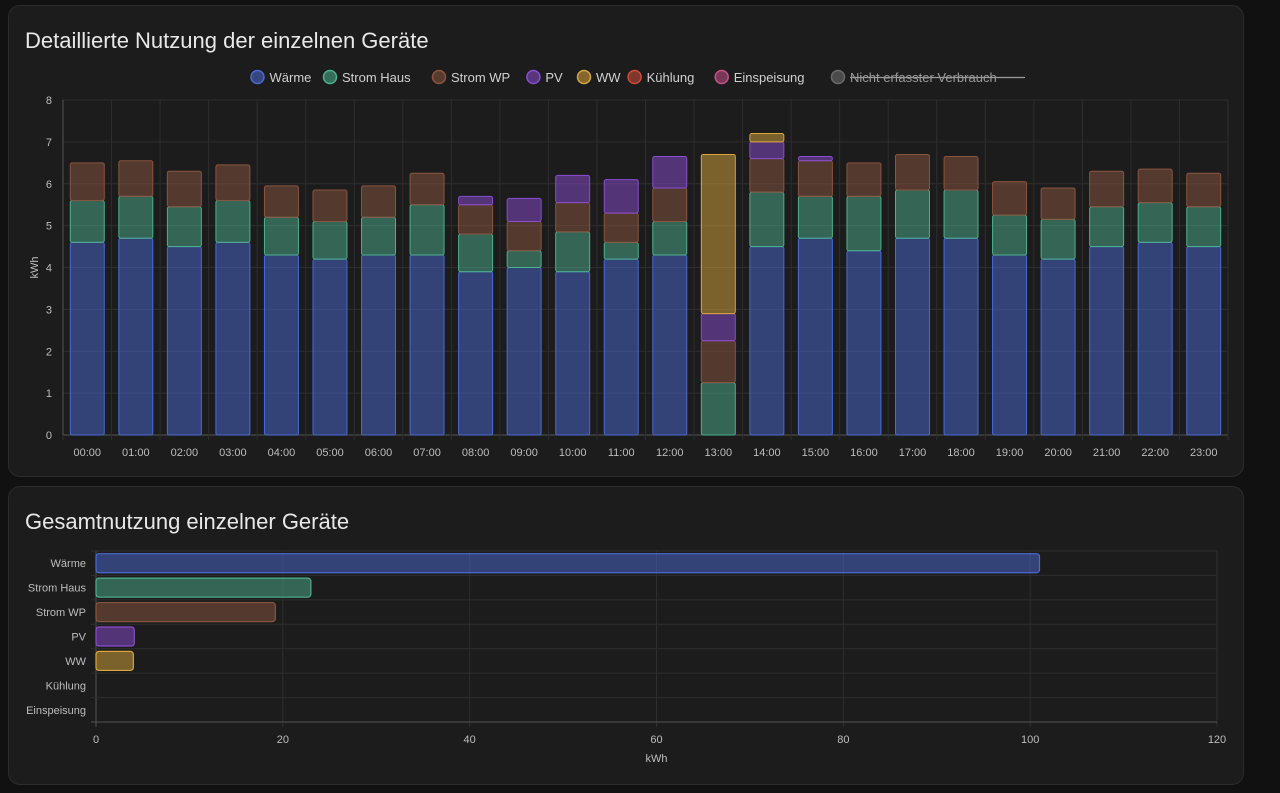 This screenshot has height=793, width=1280. What do you see at coordinates (634, 77) in the screenshot?
I see `legend-swatch-kuehlung` at bounding box center [634, 77].